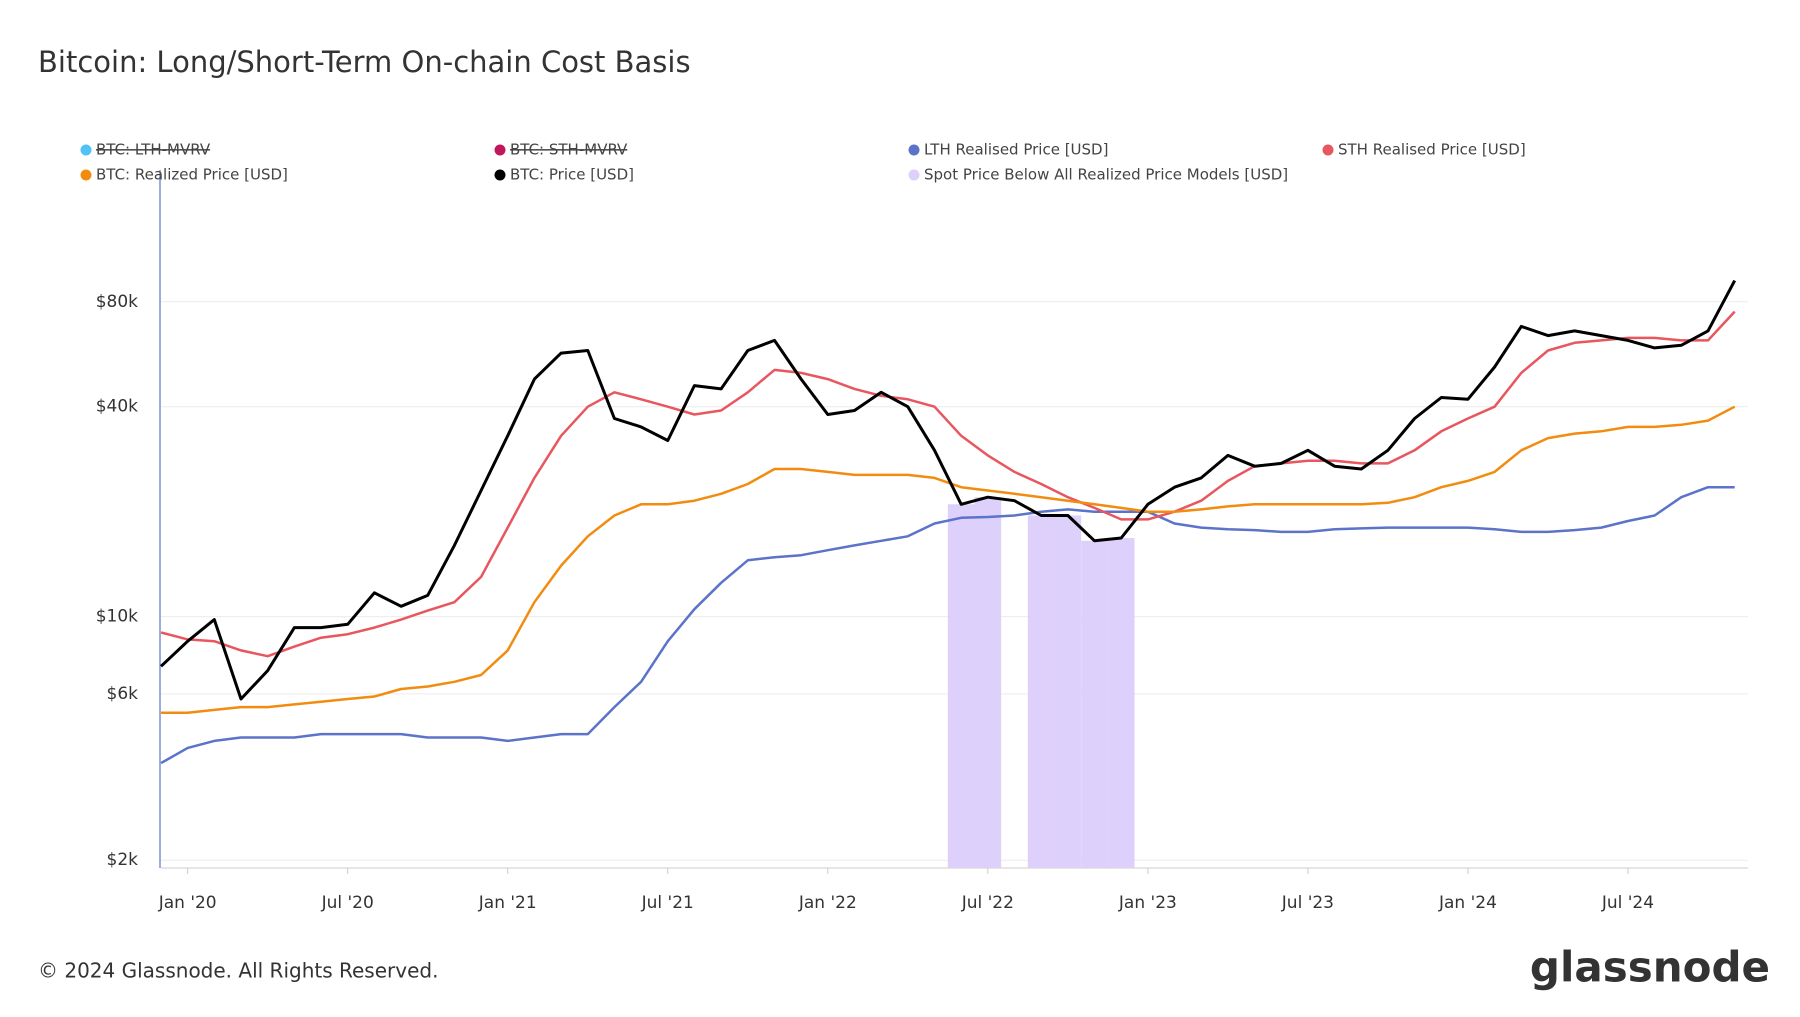 The height and width of the screenshot is (1017, 1800). I want to click on y-tick-label: $40k, so click(117, 407).